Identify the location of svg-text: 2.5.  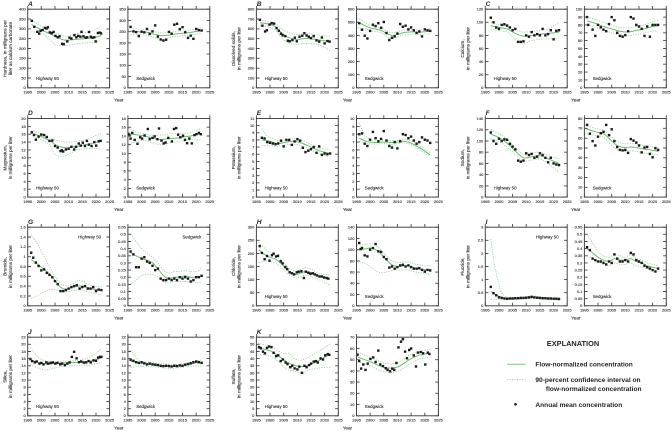
(481, 240).